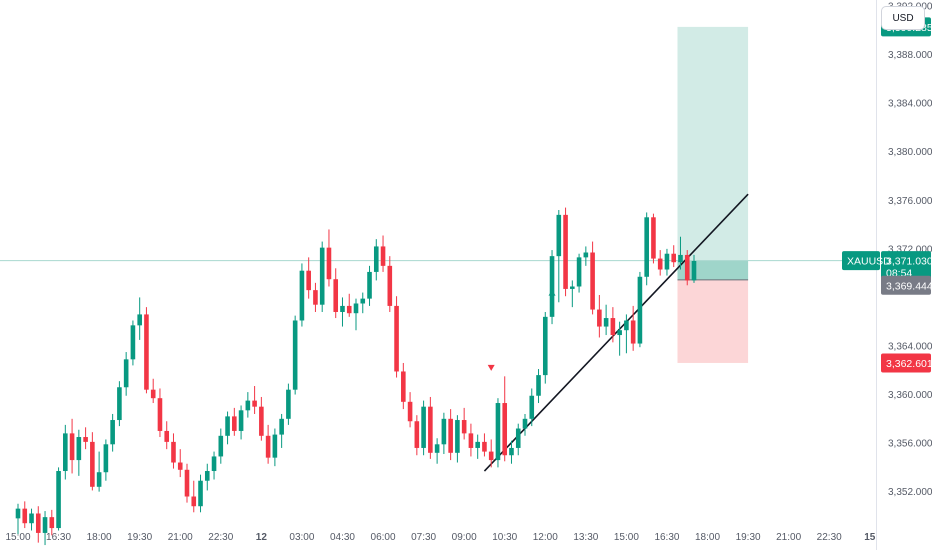 Image resolution: width=932 pixels, height=550 pixels. I want to click on time-axis-label: 21:00, so click(180, 537).